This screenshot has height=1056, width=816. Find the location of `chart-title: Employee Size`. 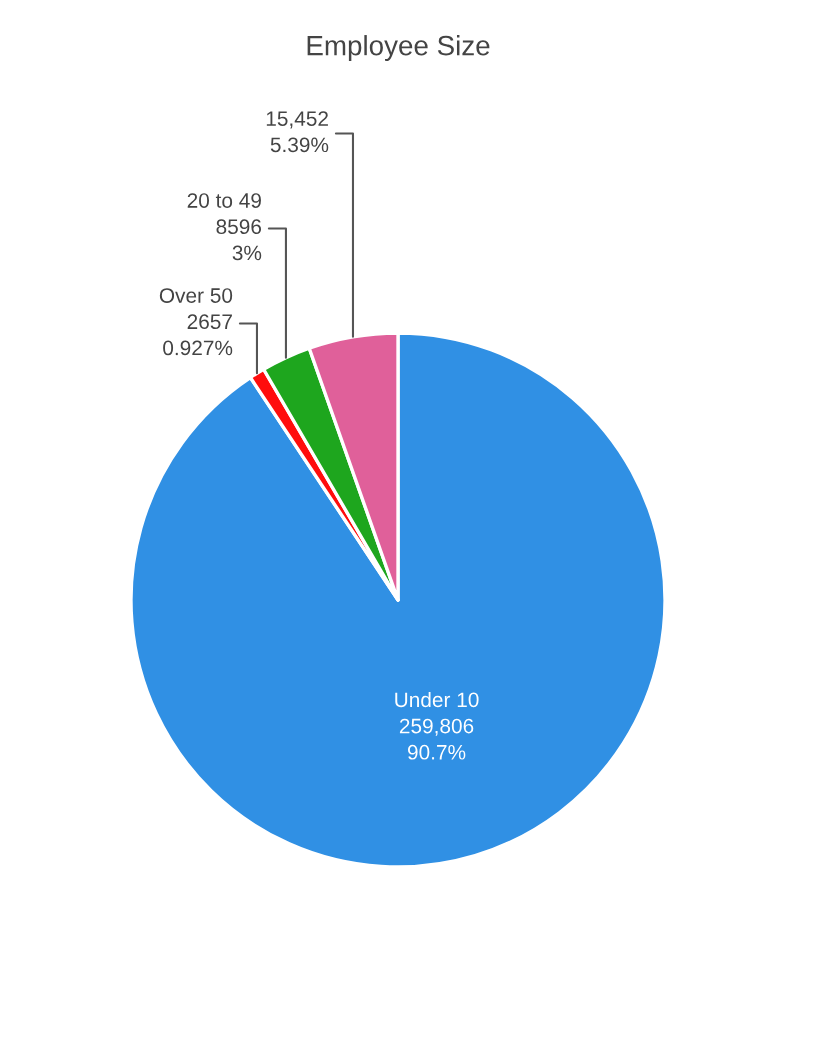

chart-title: Employee Size is located at coordinates (398, 48).